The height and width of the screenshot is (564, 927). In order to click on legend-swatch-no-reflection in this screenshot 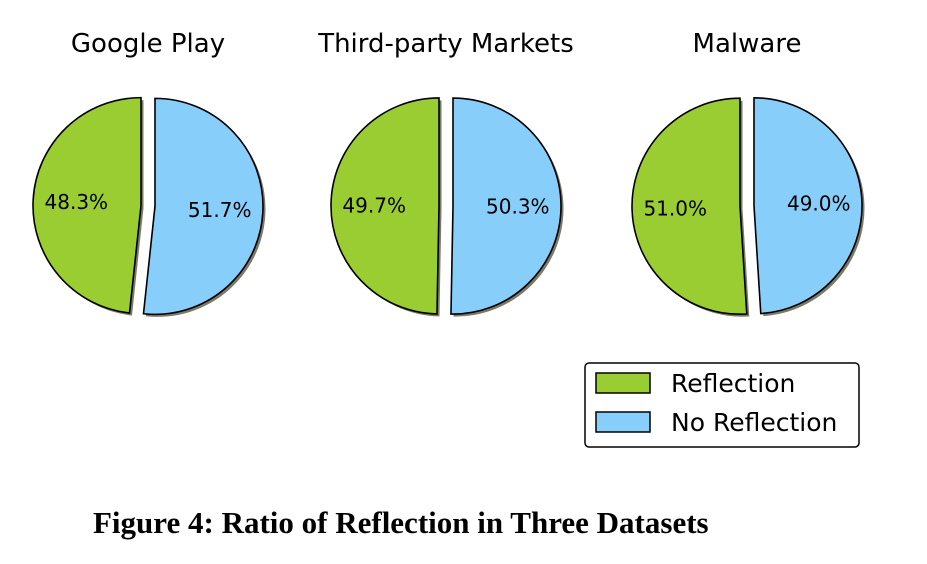, I will do `click(623, 422)`.